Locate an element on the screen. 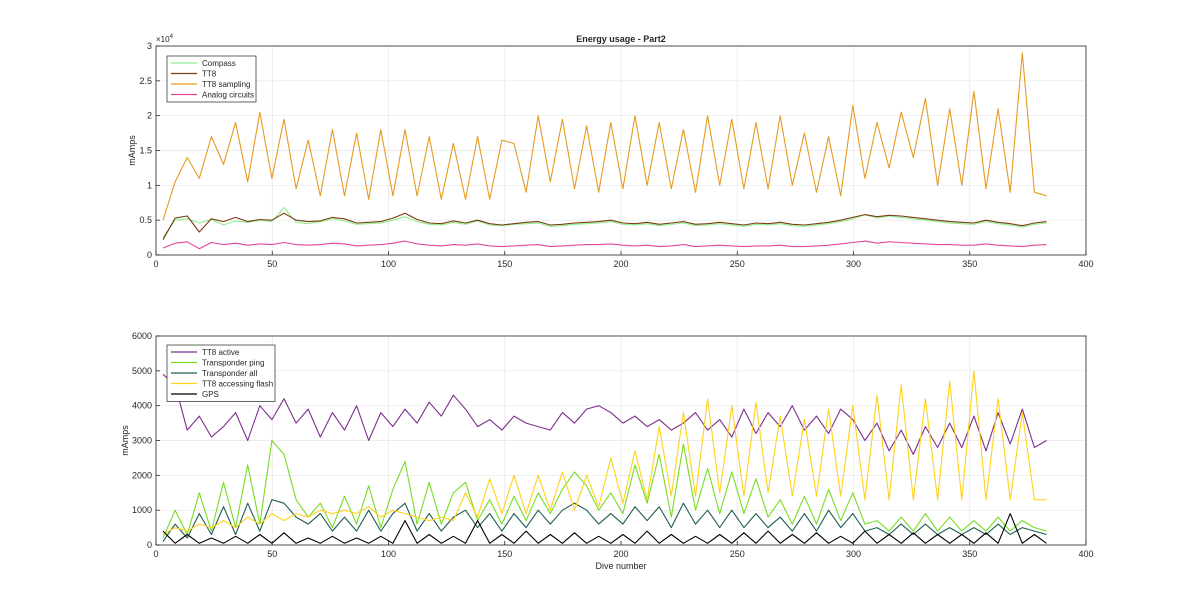 The height and width of the screenshot is (611, 1200). top-y-exponent-base: ×10 is located at coordinates (163, 39).